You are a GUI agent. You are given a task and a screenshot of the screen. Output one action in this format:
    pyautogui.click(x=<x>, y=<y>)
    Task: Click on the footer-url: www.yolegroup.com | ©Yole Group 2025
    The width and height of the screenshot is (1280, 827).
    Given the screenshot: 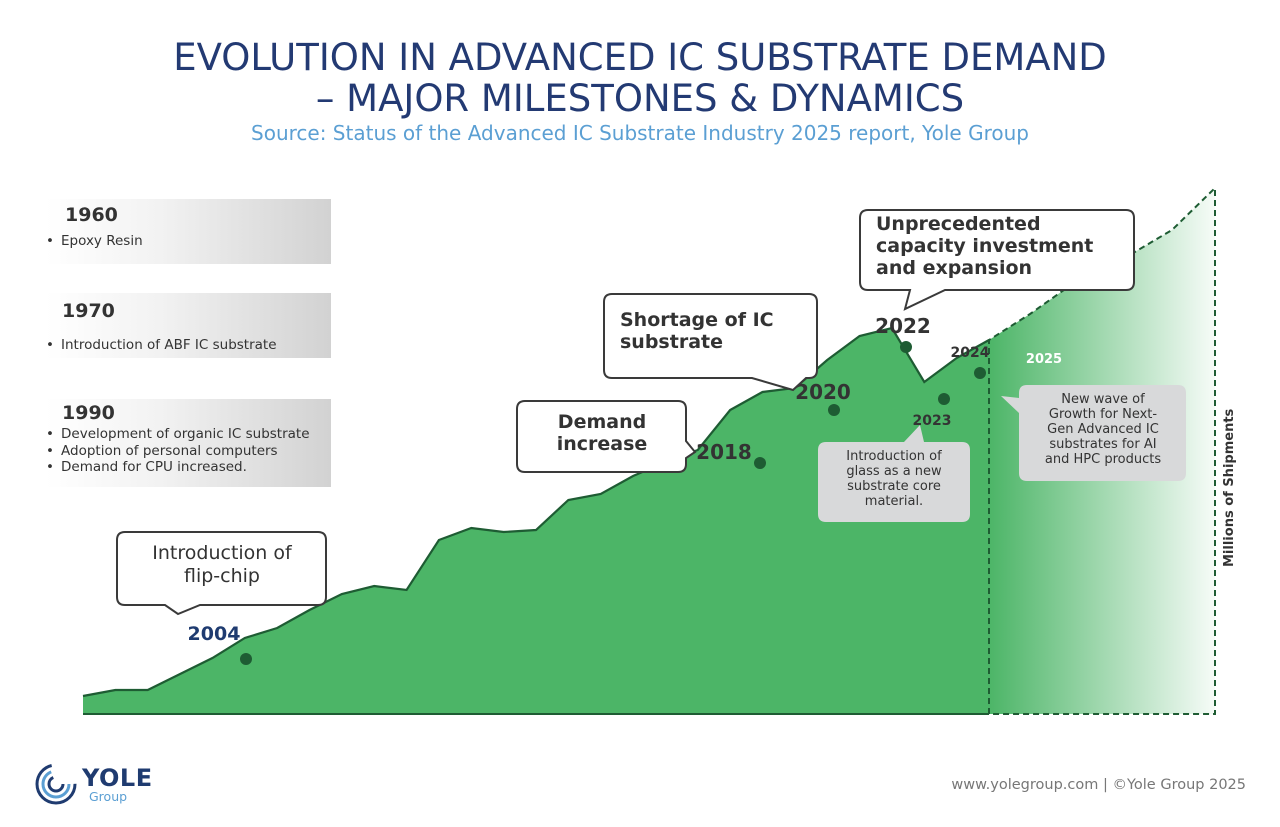 What is the action you would take?
    pyautogui.click(x=1098, y=785)
    